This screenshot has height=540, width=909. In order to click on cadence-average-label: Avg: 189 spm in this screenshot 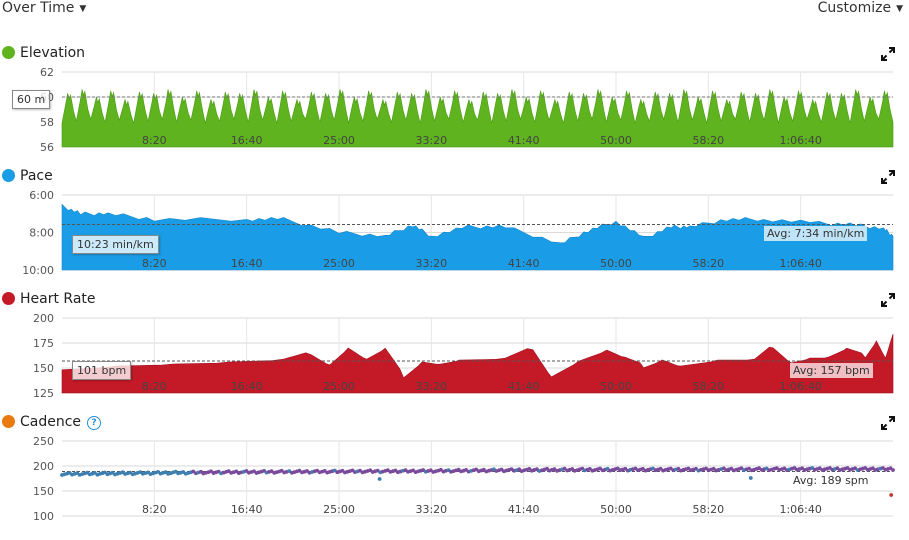, I will do `click(831, 480)`.